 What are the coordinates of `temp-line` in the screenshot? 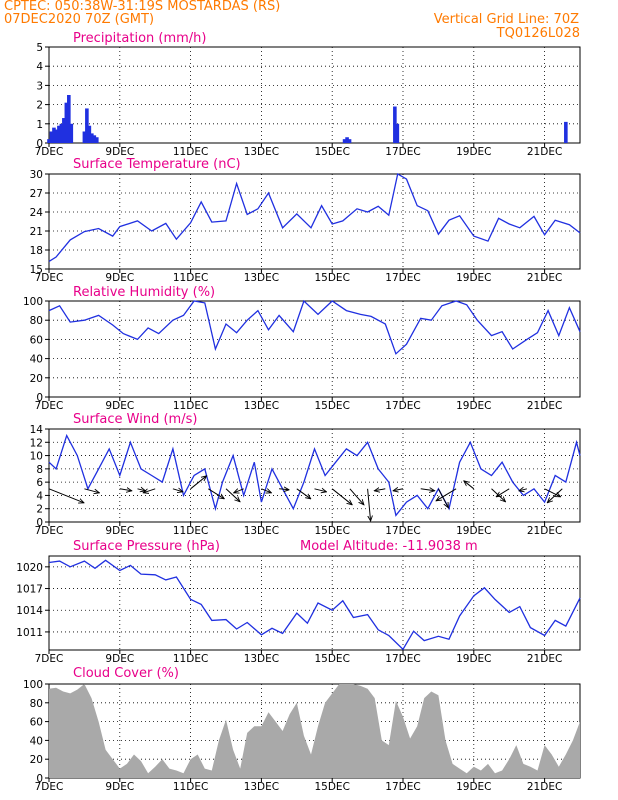 It's located at (314, 217).